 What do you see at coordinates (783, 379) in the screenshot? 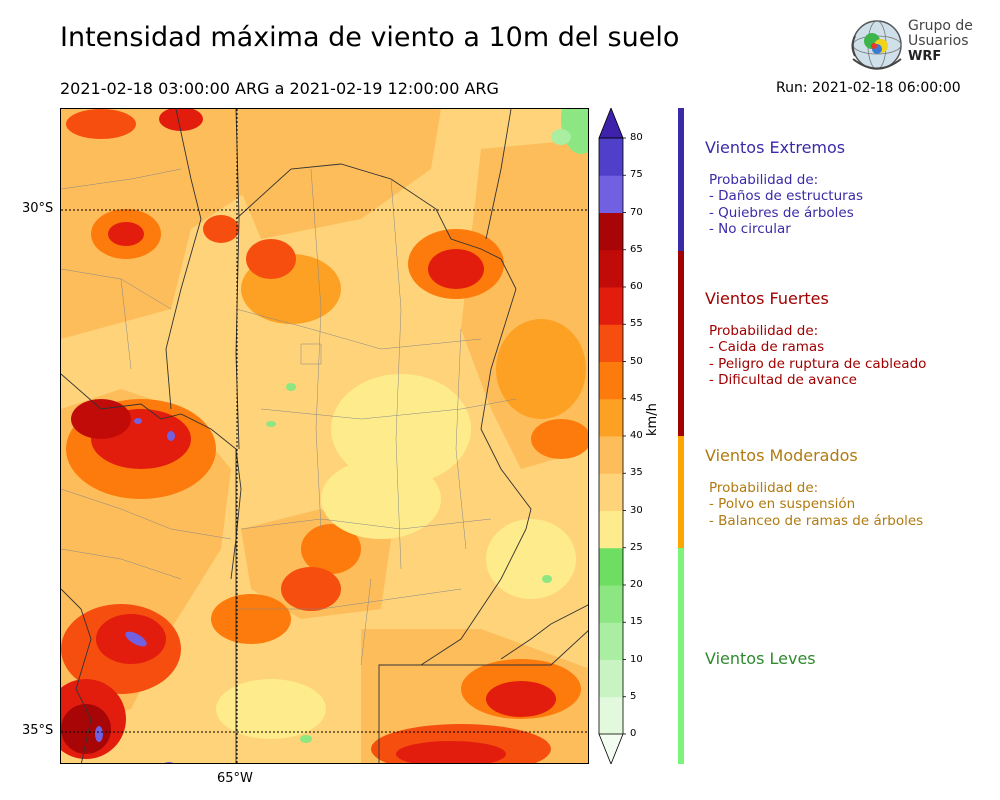
I see `fuertes-item-3: - Dificultad de avance` at bounding box center [783, 379].